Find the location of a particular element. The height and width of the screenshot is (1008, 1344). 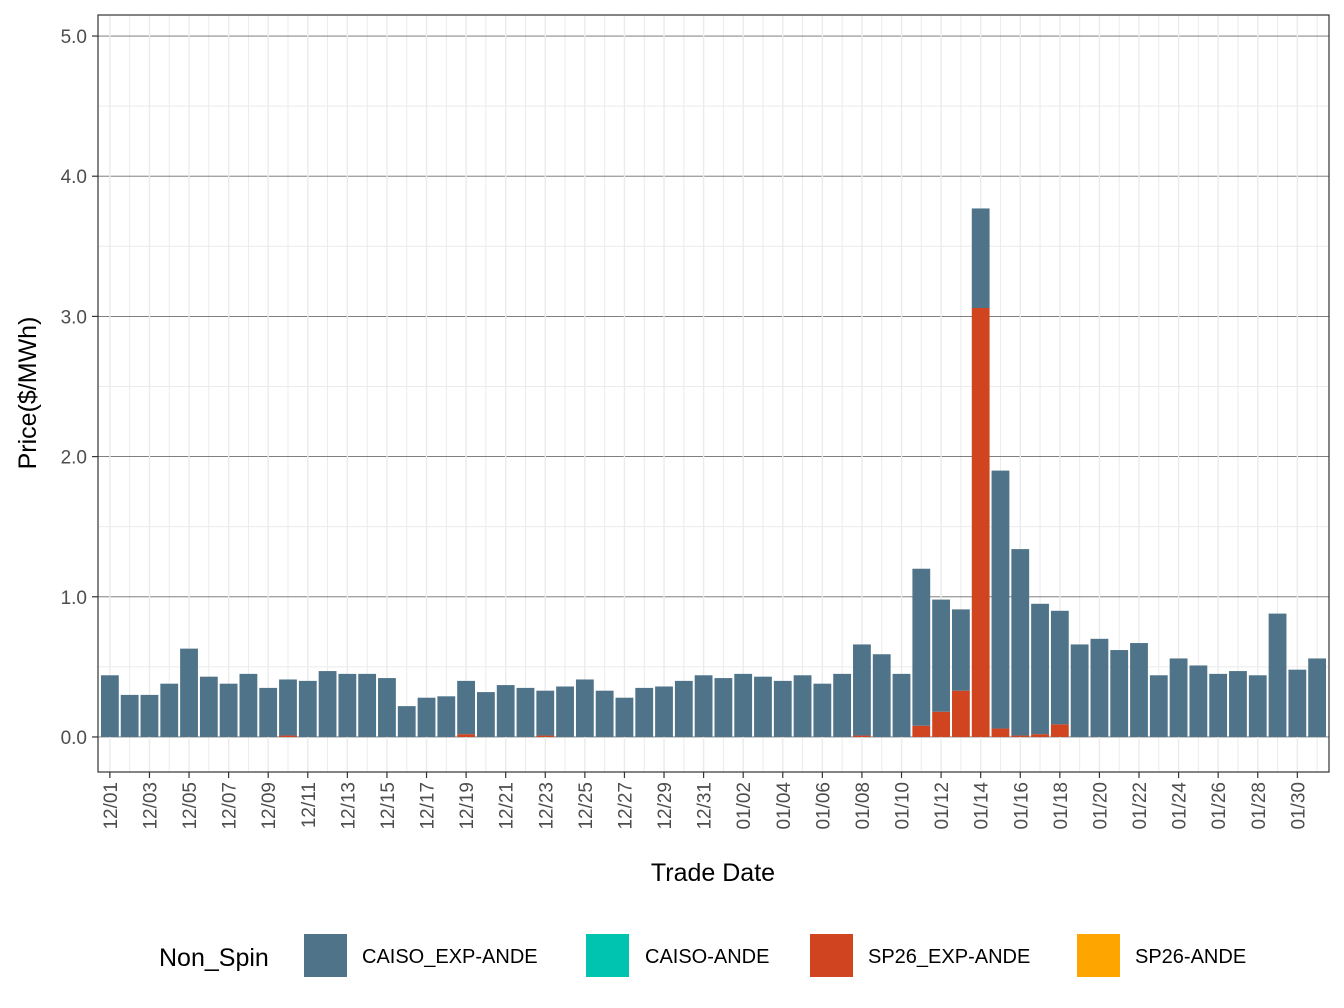

x-tick-label: 12/31 is located at coordinates (705, 806).